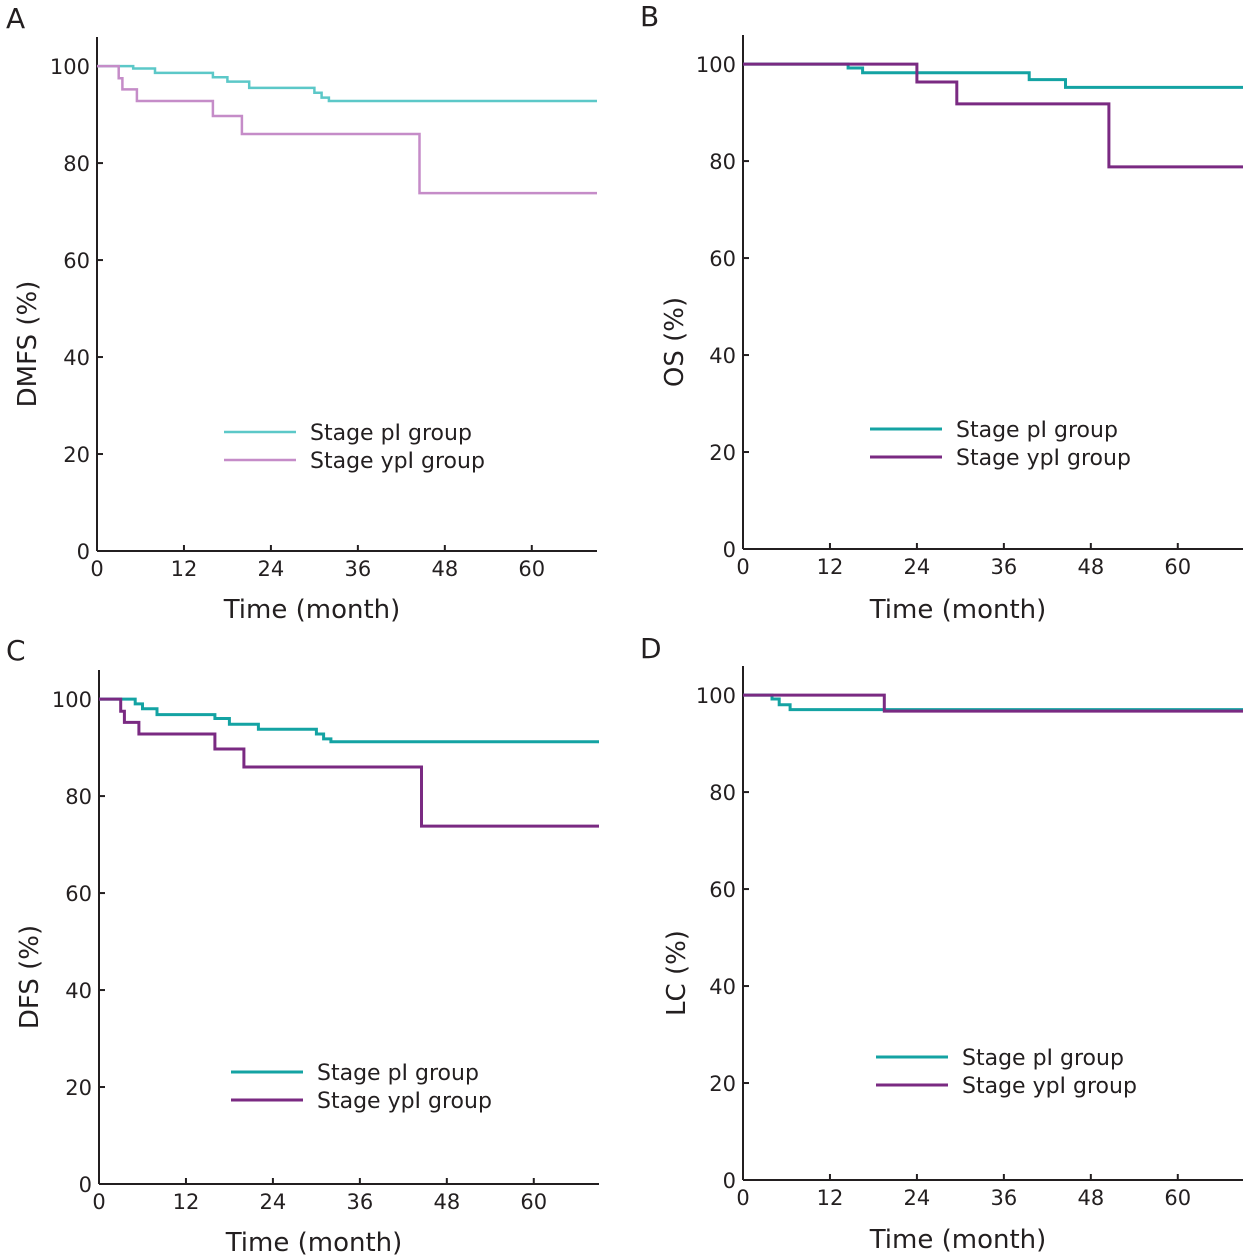  Describe the element at coordinates (30, 977) in the screenshot. I see `y-axis-title: DFS (%)` at that location.